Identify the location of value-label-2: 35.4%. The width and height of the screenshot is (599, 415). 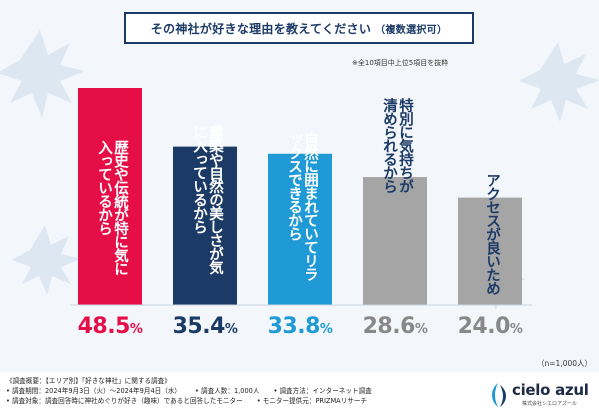
(205, 326).